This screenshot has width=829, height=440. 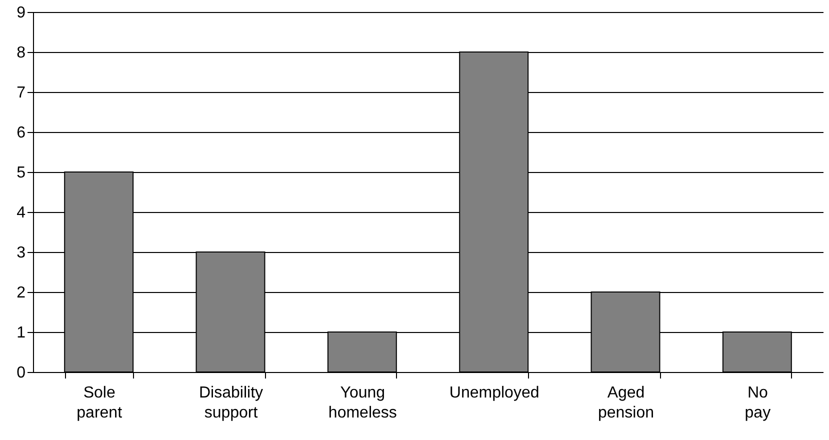 What do you see at coordinates (21, 213) in the screenshot?
I see `y-tick-label: 4` at bounding box center [21, 213].